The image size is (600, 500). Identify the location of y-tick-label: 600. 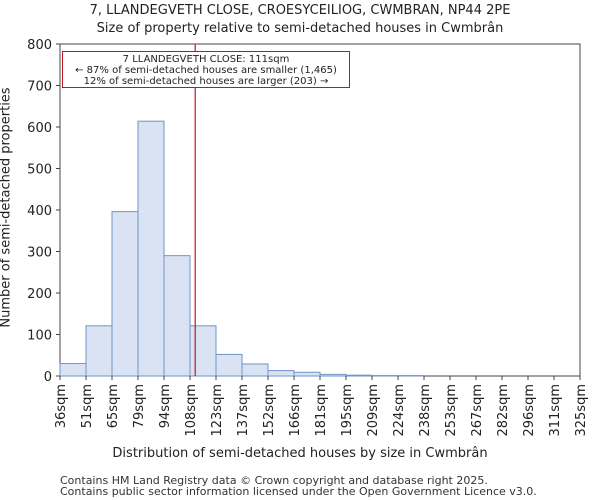
(39, 128).